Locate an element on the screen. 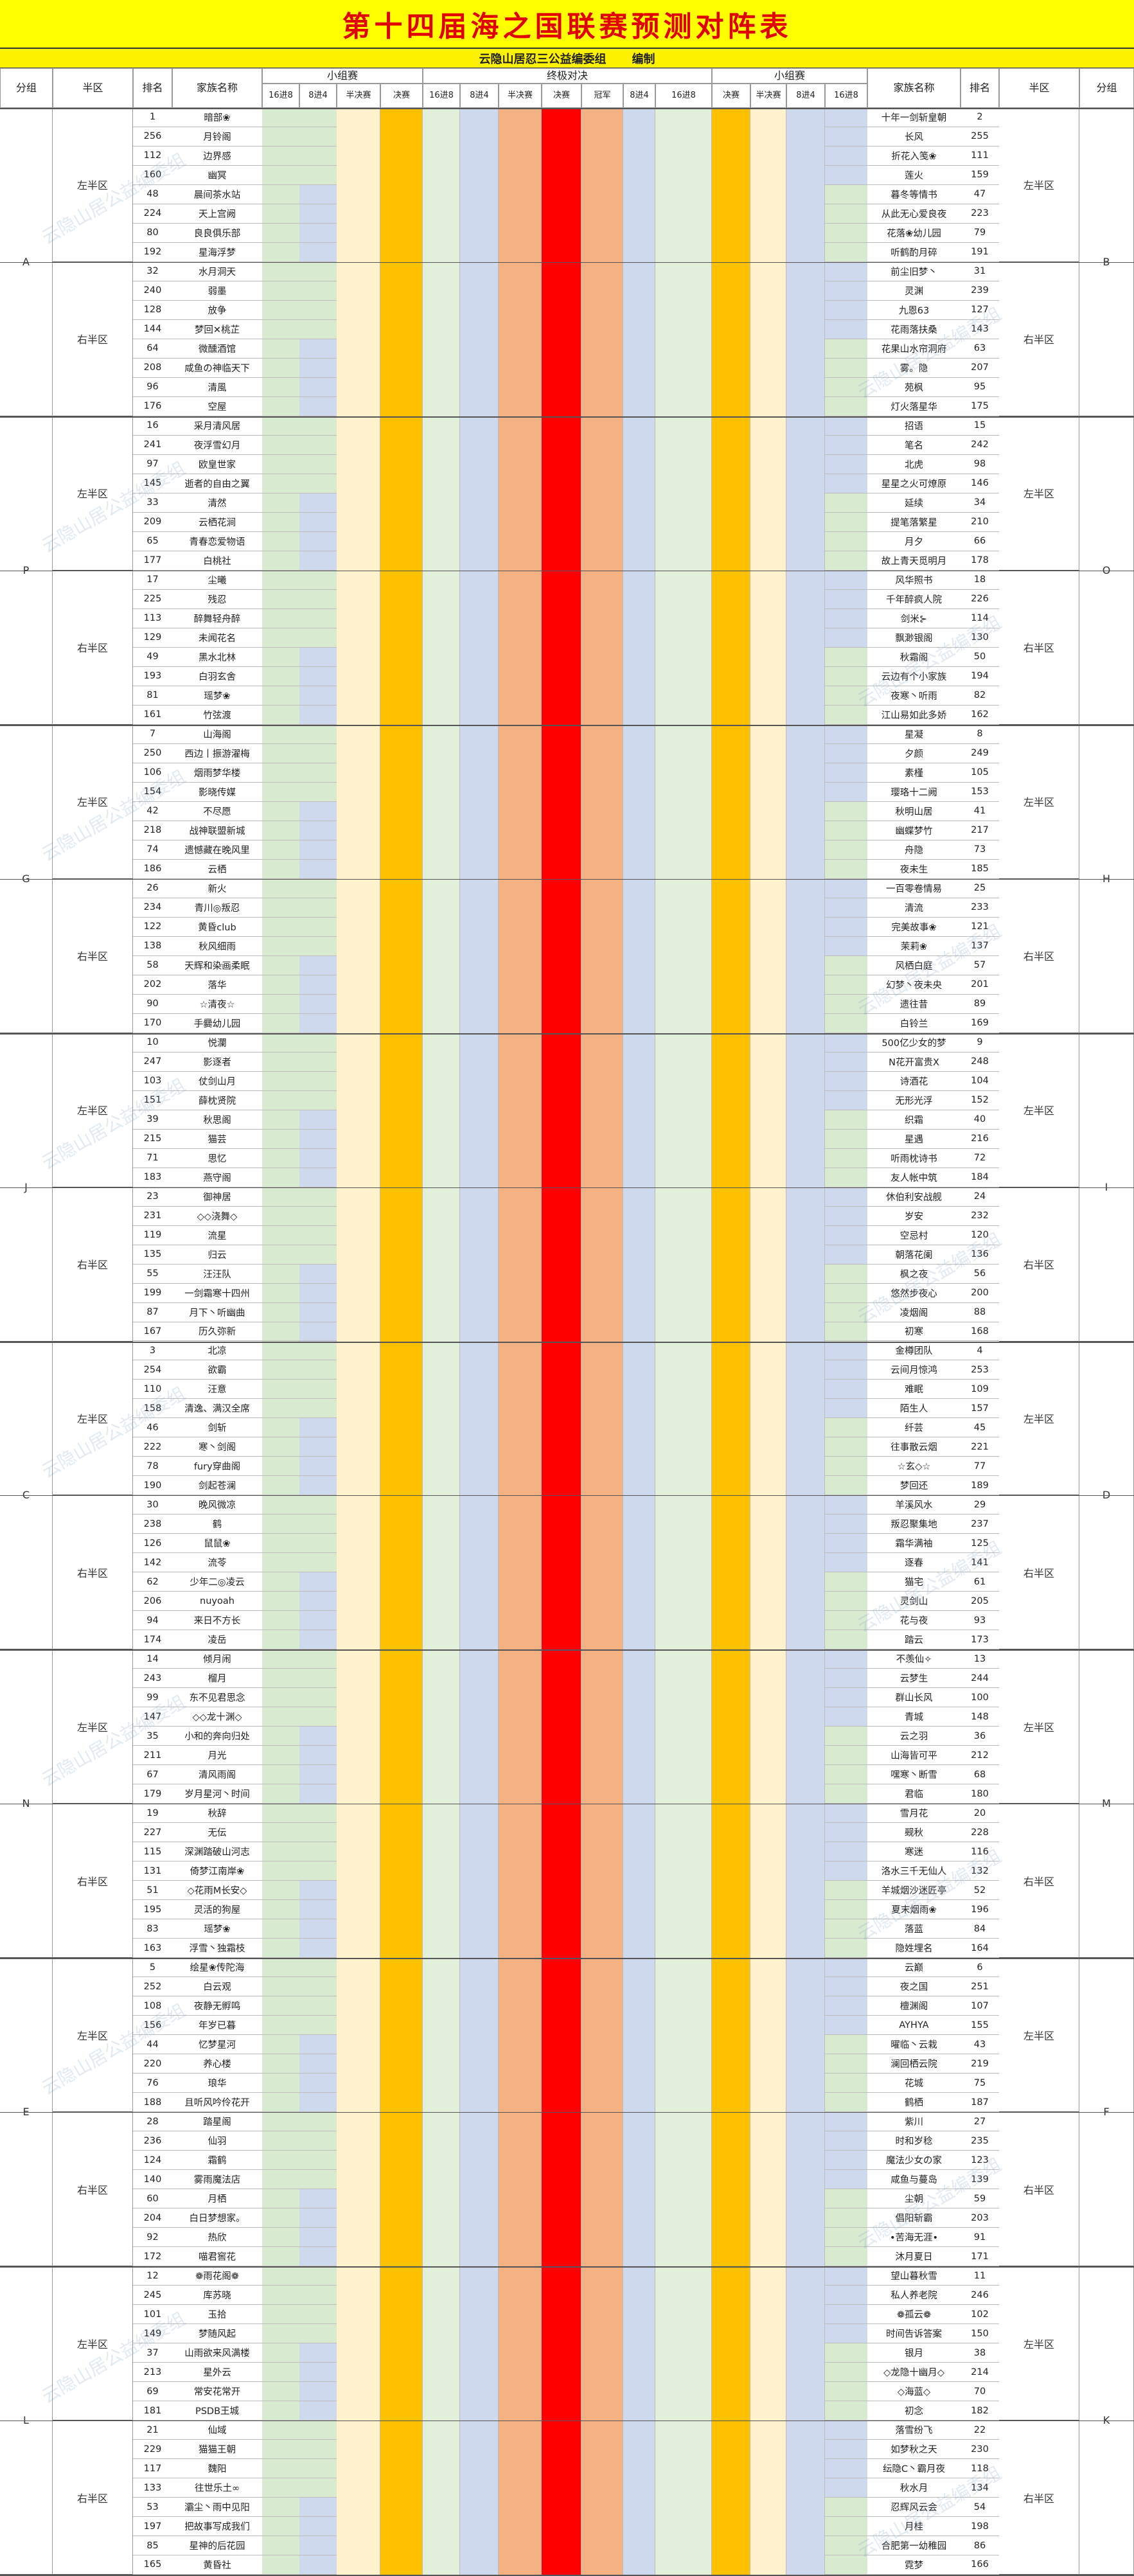  family-name-right: 洛水三千无仙人 is located at coordinates (914, 1871).